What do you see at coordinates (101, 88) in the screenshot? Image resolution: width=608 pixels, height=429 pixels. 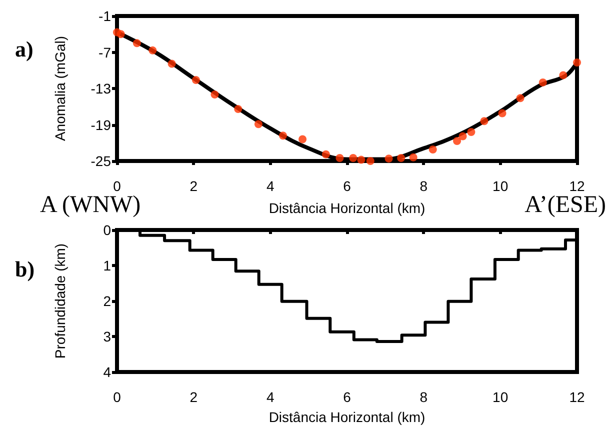 I see `y-tick-label: -13` at bounding box center [101, 88].